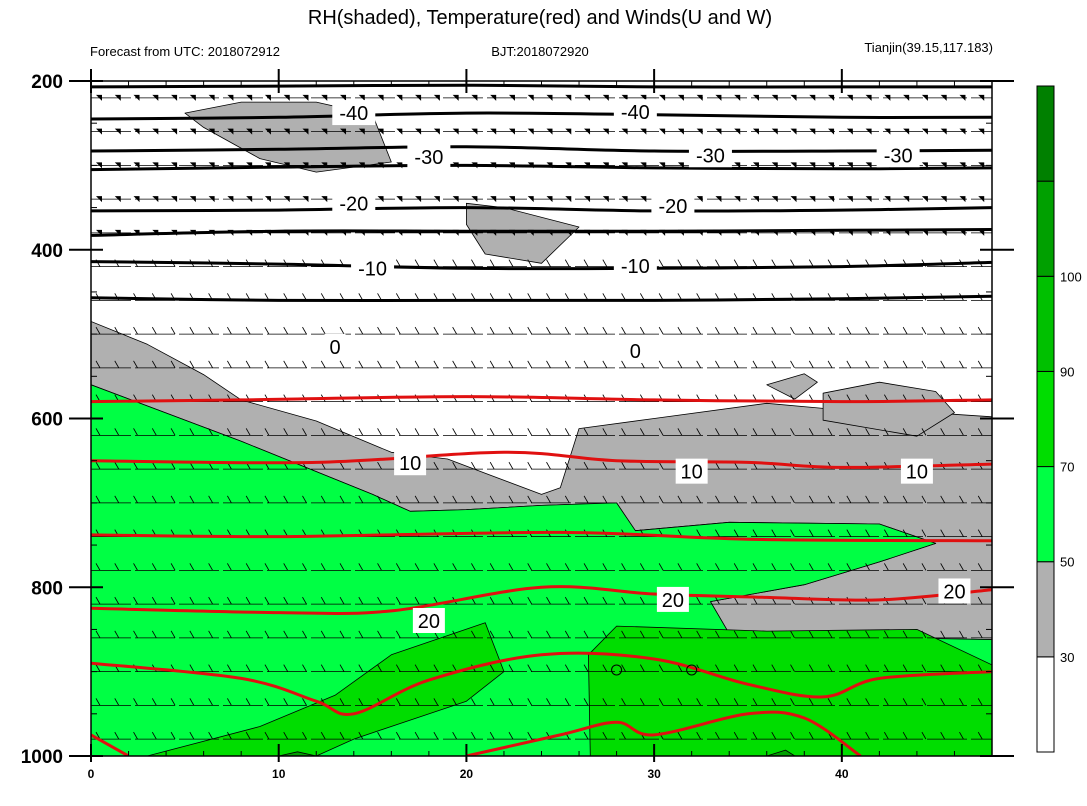 The height and width of the screenshot is (806, 1087). What do you see at coordinates (673, 601) in the screenshot?
I see `contour-label-text: 20` at bounding box center [673, 601].